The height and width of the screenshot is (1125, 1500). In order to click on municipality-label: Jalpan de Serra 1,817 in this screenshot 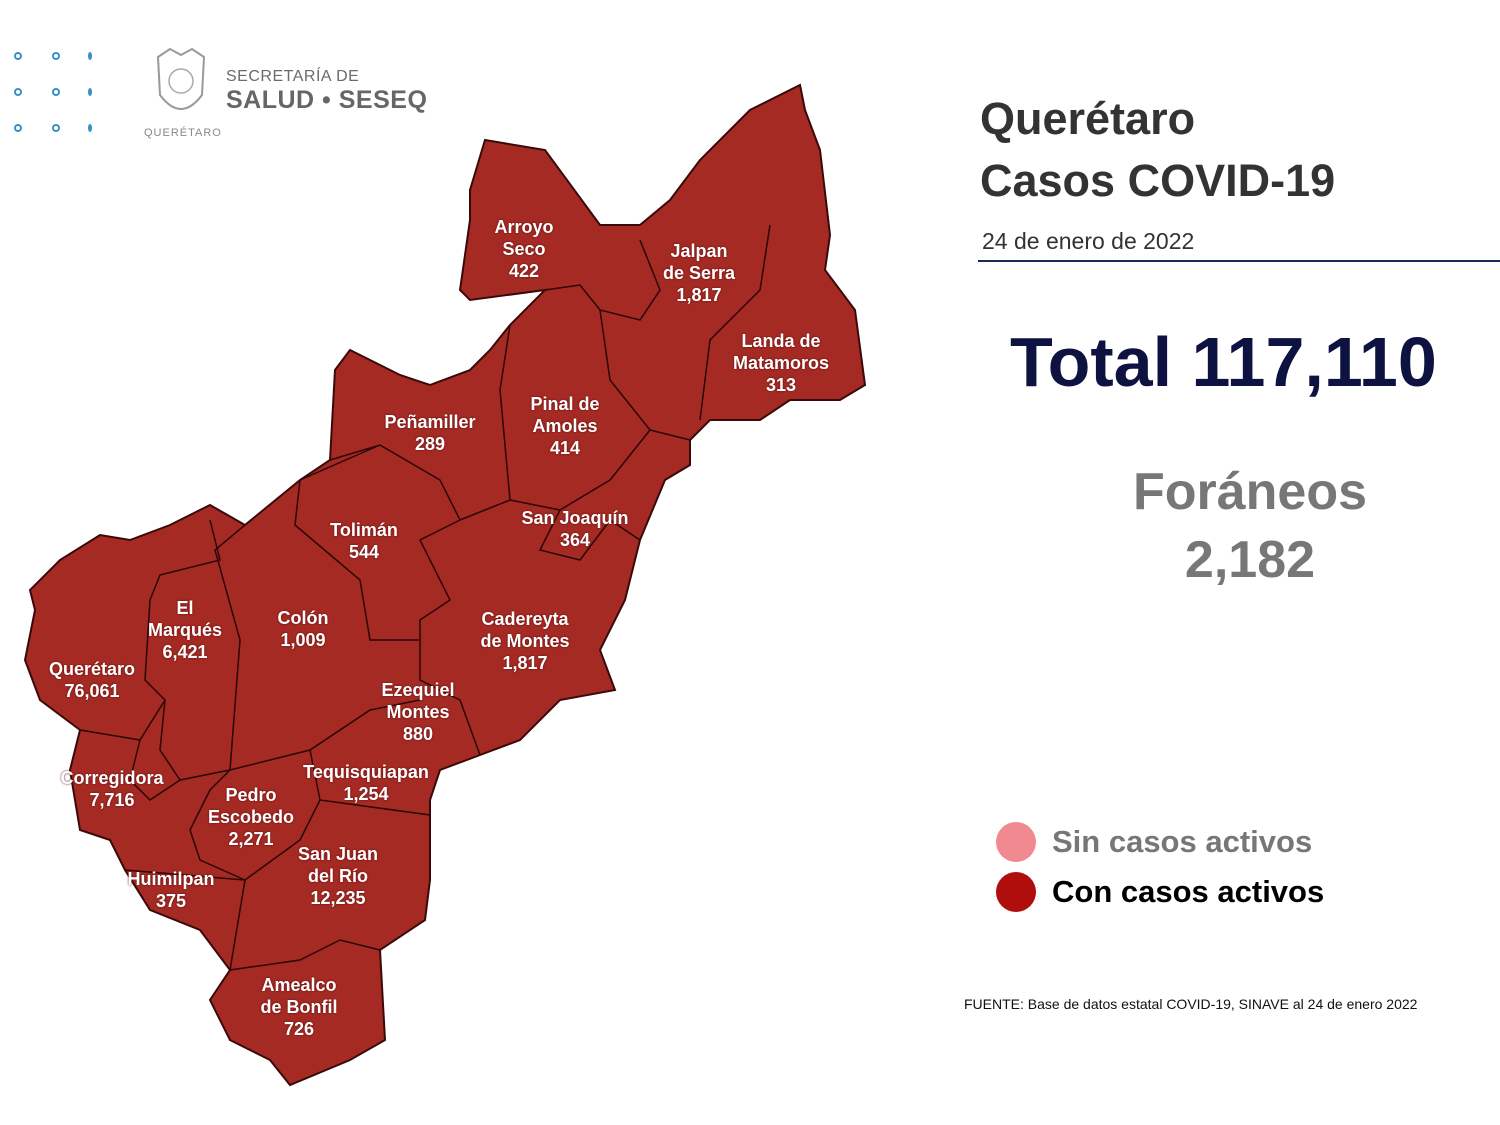, I will do `click(699, 273)`.